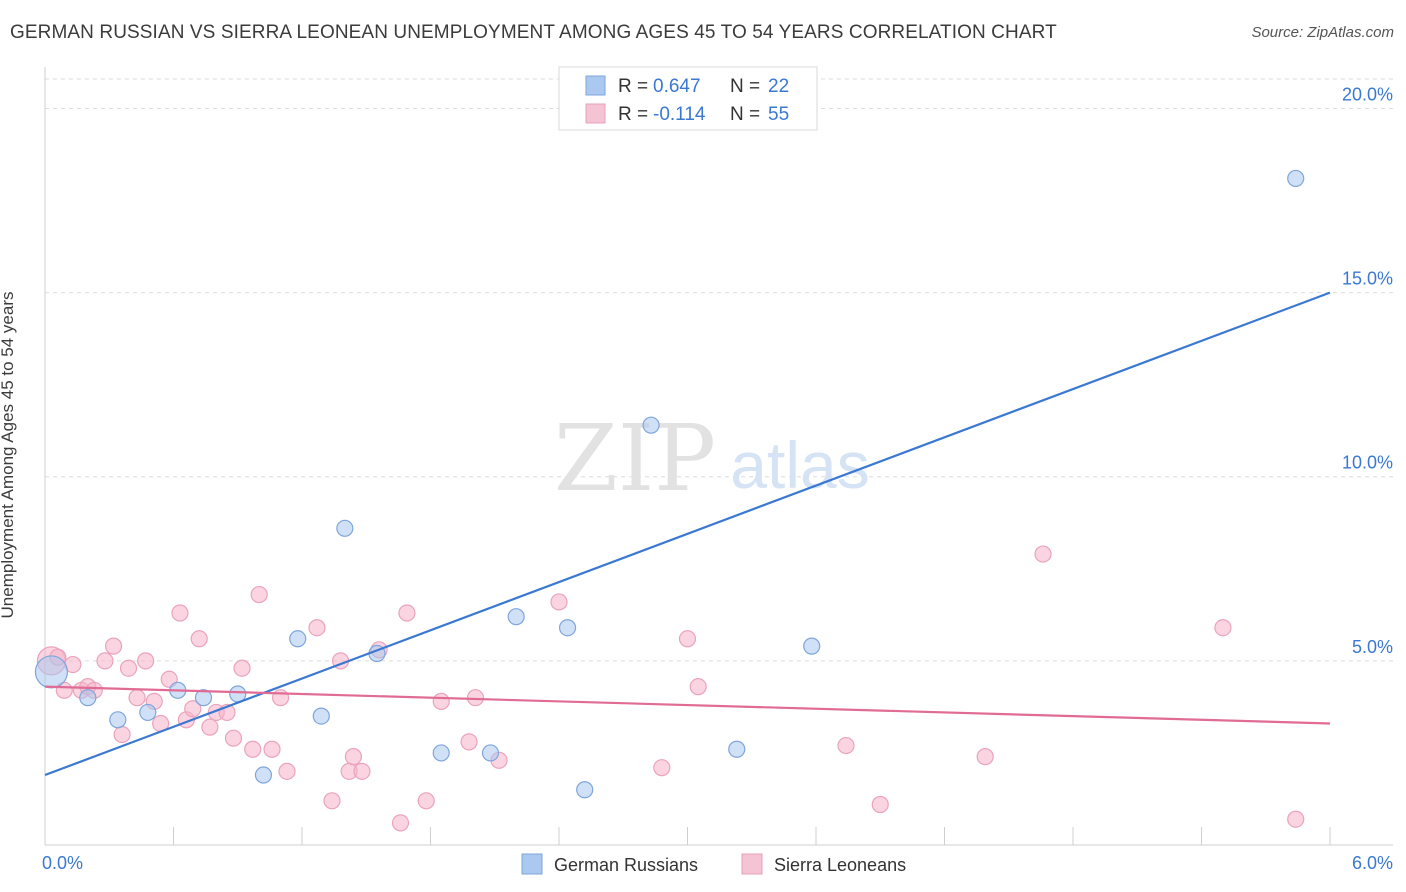 This screenshot has height=892, width=1406. Describe the element at coordinates (1372, 647) in the screenshot. I see `y-tick-label: 5.0%` at that location.